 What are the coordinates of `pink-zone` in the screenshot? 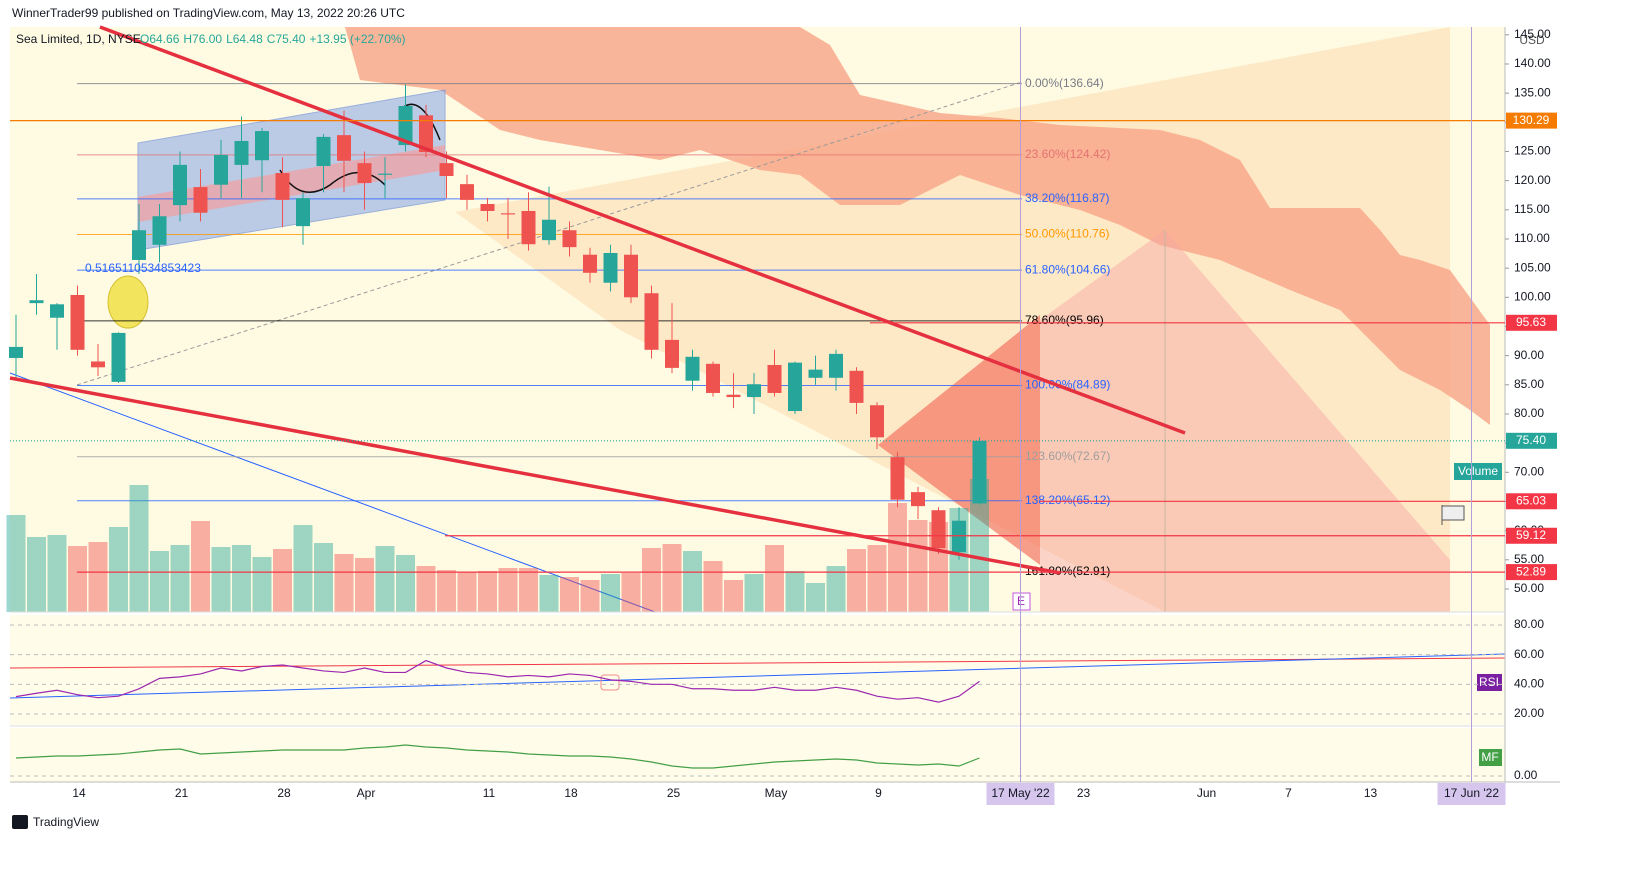 It's located at (1245, 421).